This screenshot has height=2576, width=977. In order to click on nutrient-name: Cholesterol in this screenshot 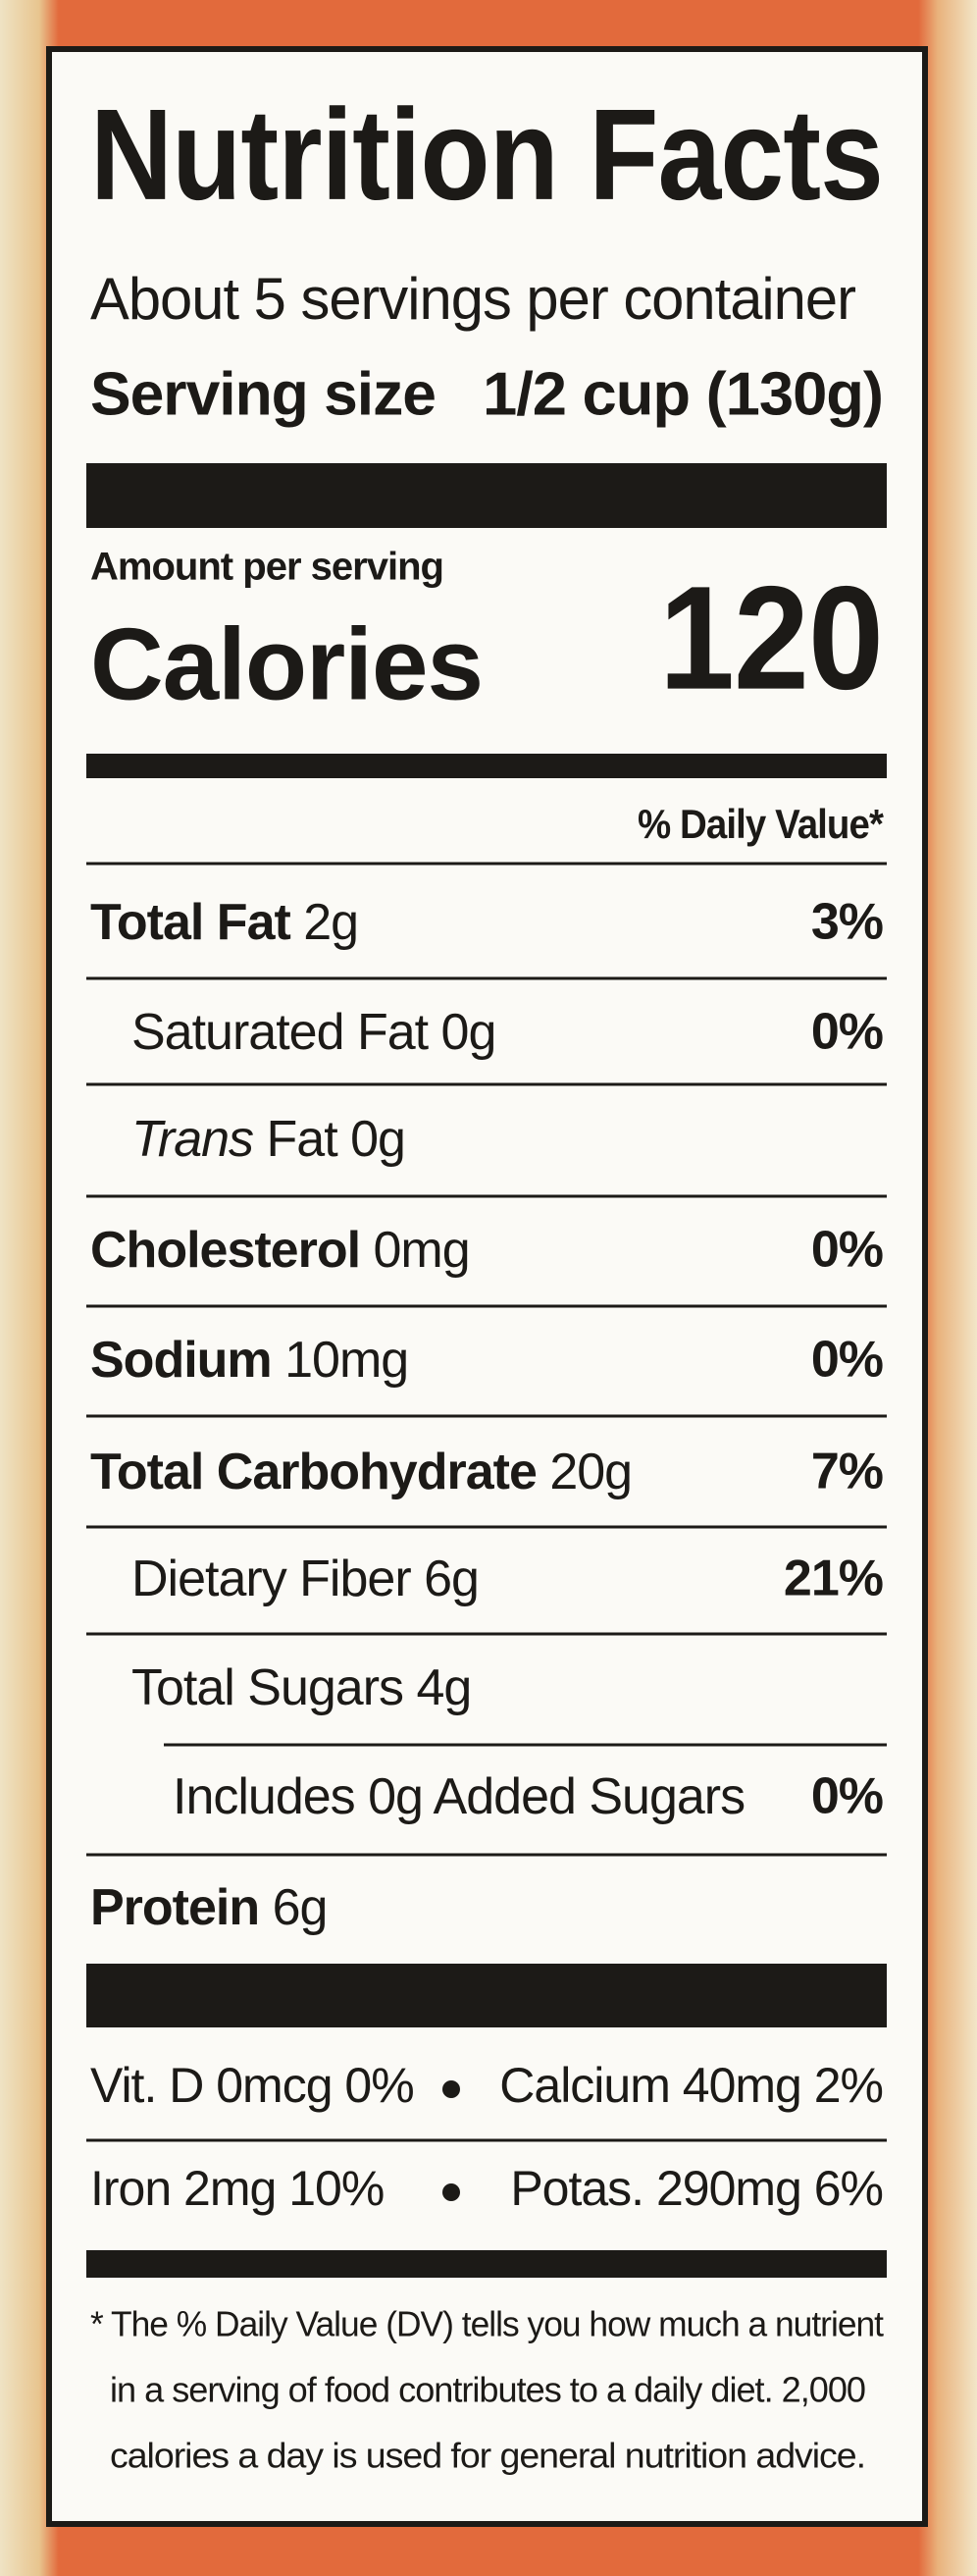, I will do `click(225, 1250)`.